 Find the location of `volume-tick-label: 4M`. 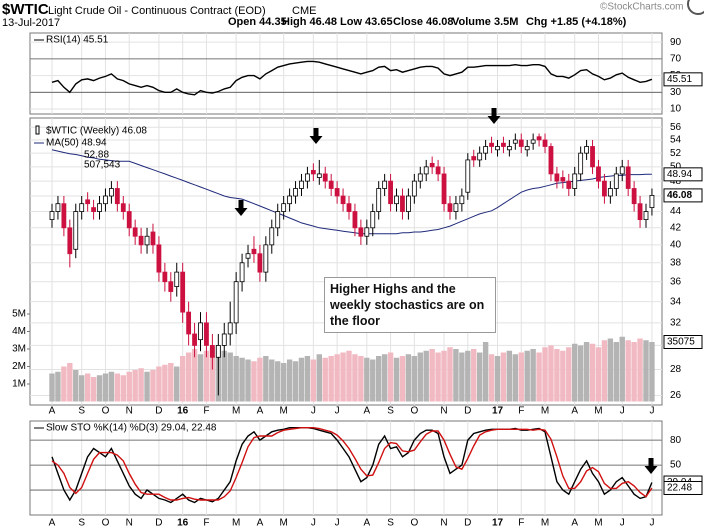

volume-tick-label: 4M is located at coordinates (19, 331).